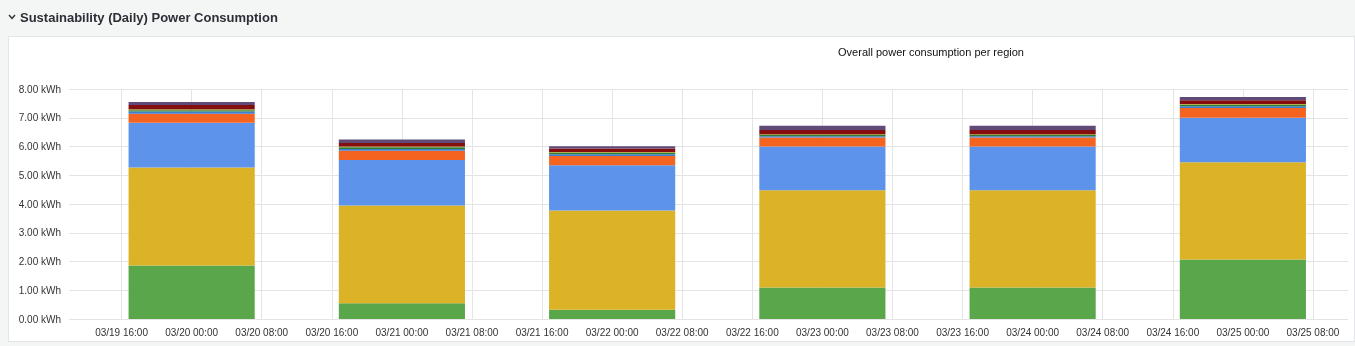 The height and width of the screenshot is (346, 1355). I want to click on x-tick-label: 03/20 16:00, so click(332, 332).